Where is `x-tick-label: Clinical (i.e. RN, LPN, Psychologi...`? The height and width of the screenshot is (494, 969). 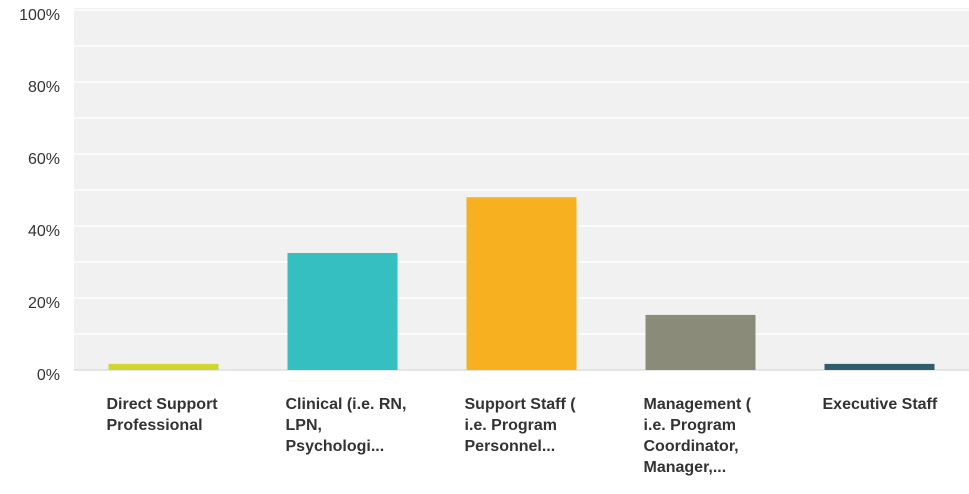 x-tick-label: Clinical (i.e. RN, LPN, Psychologi... is located at coordinates (346, 425).